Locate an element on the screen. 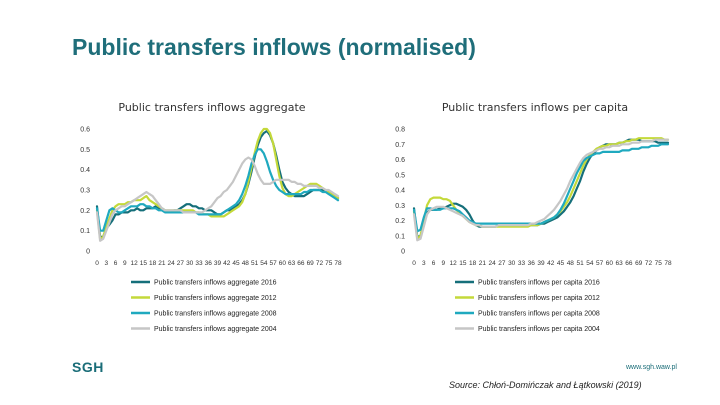 The image size is (720, 405). per-capita-y-tick-label: 0.8 is located at coordinates (400, 130).